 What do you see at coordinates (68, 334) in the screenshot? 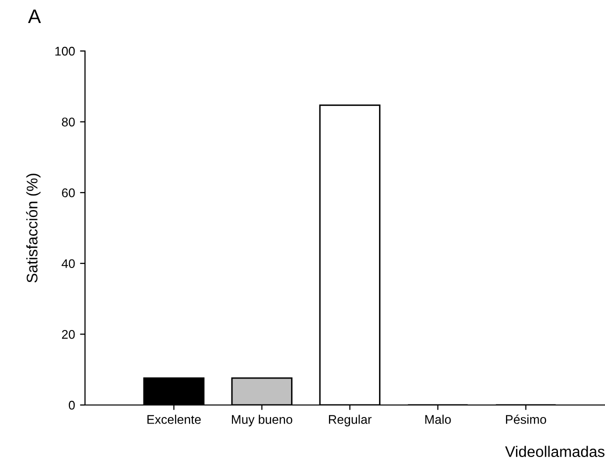
I see `y-tick-label: 20` at bounding box center [68, 334].